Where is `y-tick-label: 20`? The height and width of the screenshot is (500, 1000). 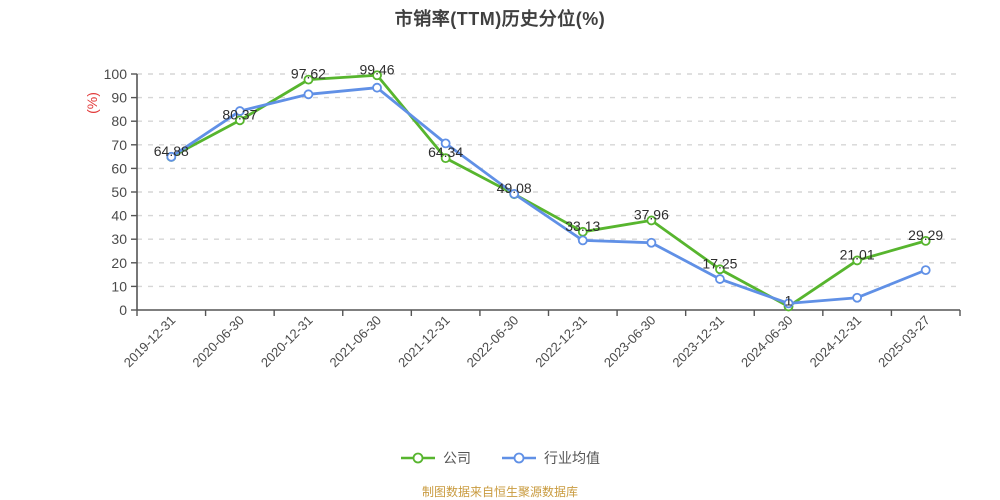
y-tick-label: 20 is located at coordinates (119, 263).